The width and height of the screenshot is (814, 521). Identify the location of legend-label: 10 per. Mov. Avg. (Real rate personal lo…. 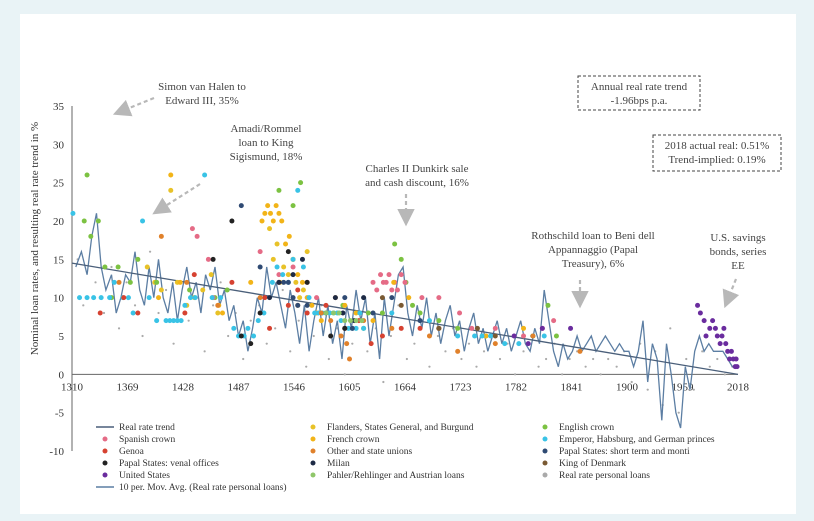
(203, 487).